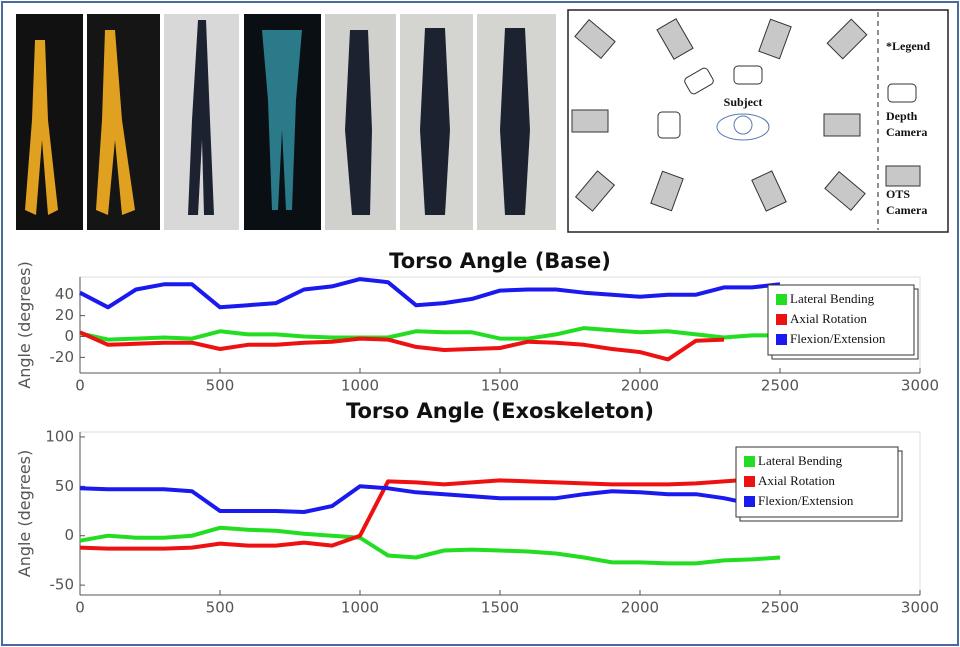  Describe the element at coordinates (758, 121) in the screenshot. I see `camera-diagram: Subject *Legend Depth Camera OTS Camera` at that location.